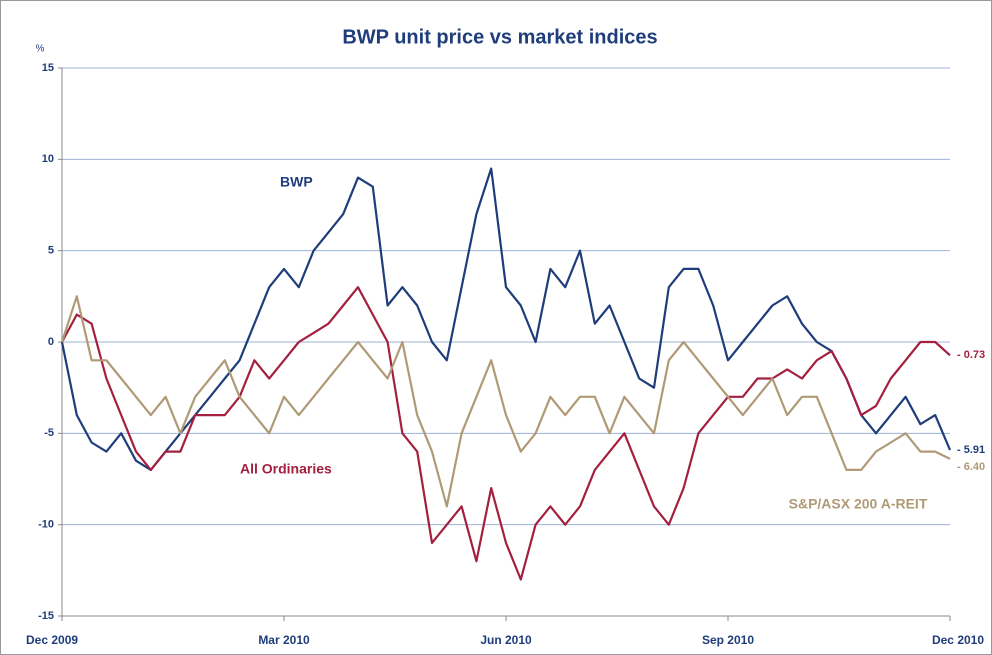 Image resolution: width=992 pixels, height=655 pixels. I want to click on x-tick-label: Jun 2010, so click(506, 640).